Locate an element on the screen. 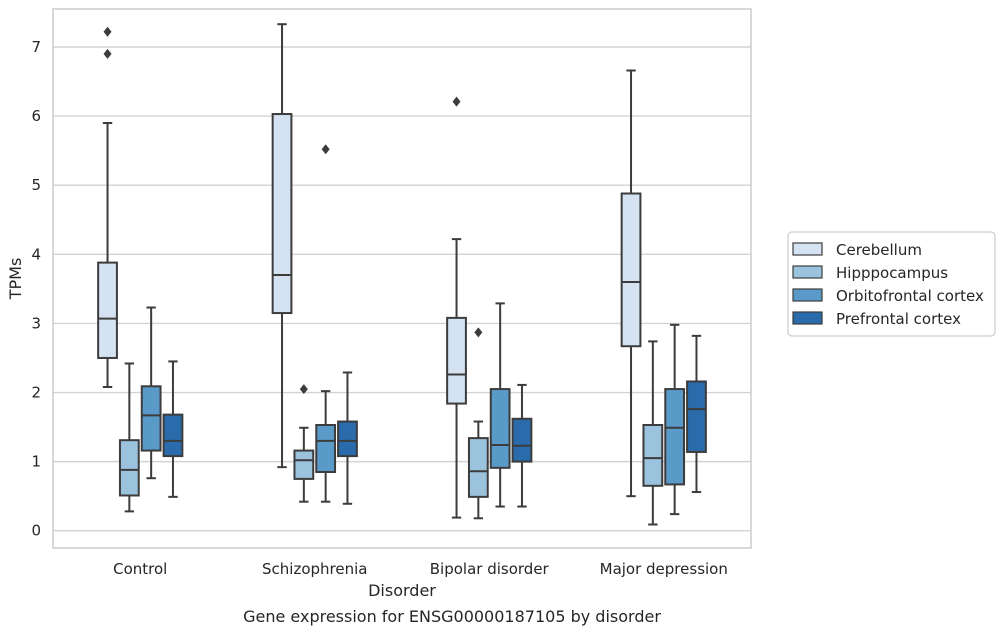 This screenshot has height=634, width=1003. y-tick-label: 5 is located at coordinates (36, 185).